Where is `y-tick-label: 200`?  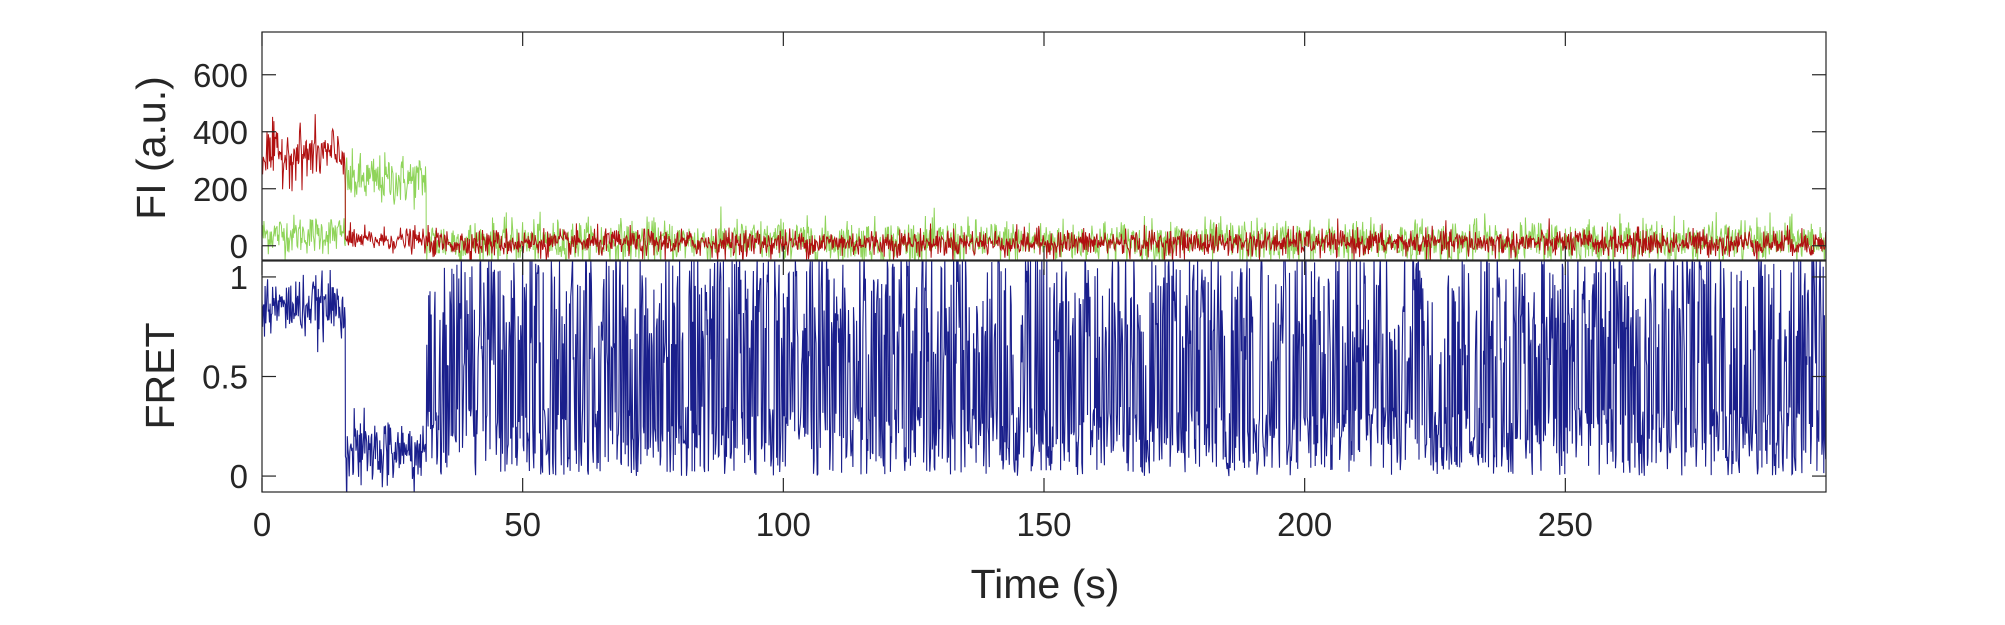
y-tick-label: 200 is located at coordinates (220, 189).